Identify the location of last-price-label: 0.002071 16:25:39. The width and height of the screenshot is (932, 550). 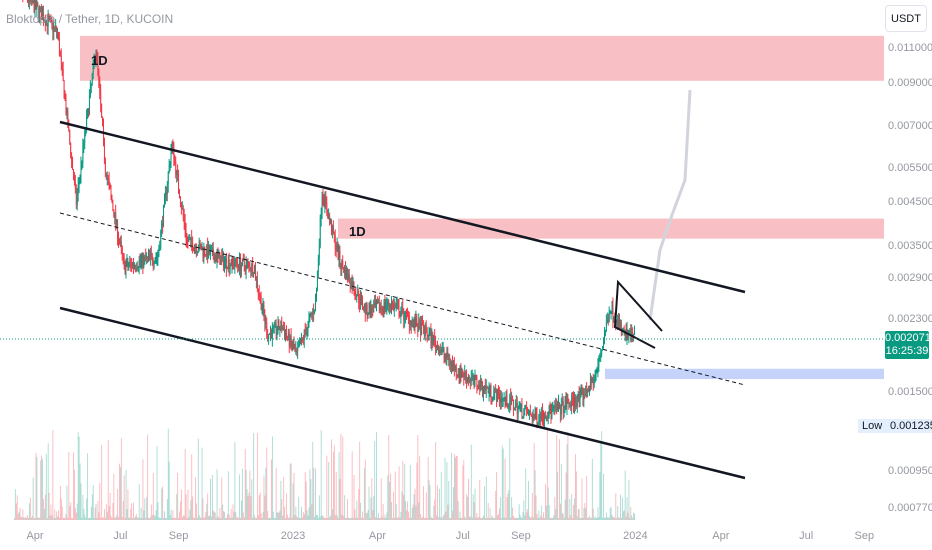
(908, 345).